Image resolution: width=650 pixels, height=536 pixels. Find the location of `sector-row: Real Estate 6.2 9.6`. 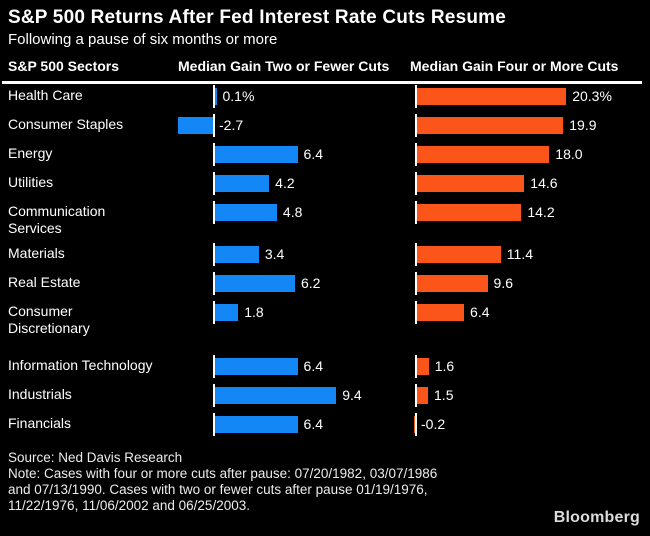

sector-row: Real Estate 6.2 9.6 is located at coordinates (325, 287).